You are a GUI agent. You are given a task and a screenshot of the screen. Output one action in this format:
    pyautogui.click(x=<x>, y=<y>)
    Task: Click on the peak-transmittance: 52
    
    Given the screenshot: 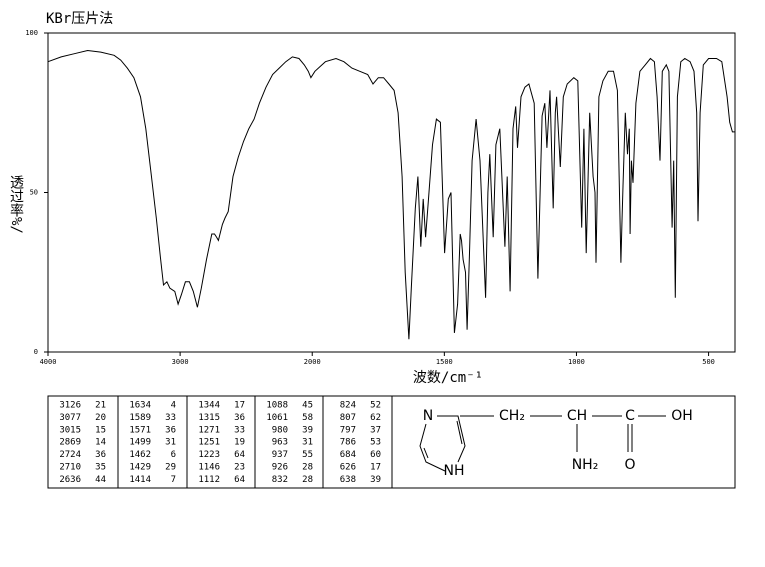 What is the action you would take?
    pyautogui.click(x=375, y=406)
    